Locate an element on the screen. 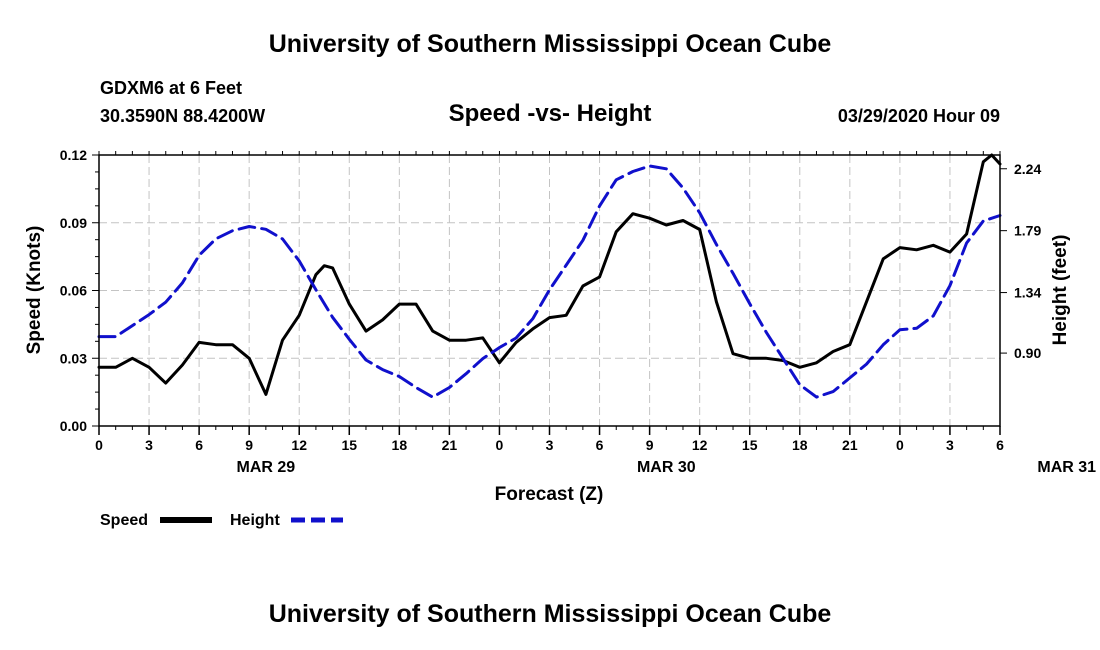 The width and height of the screenshot is (1100, 650). y2-axis-title: Height (feet) is located at coordinates (1060, 290).